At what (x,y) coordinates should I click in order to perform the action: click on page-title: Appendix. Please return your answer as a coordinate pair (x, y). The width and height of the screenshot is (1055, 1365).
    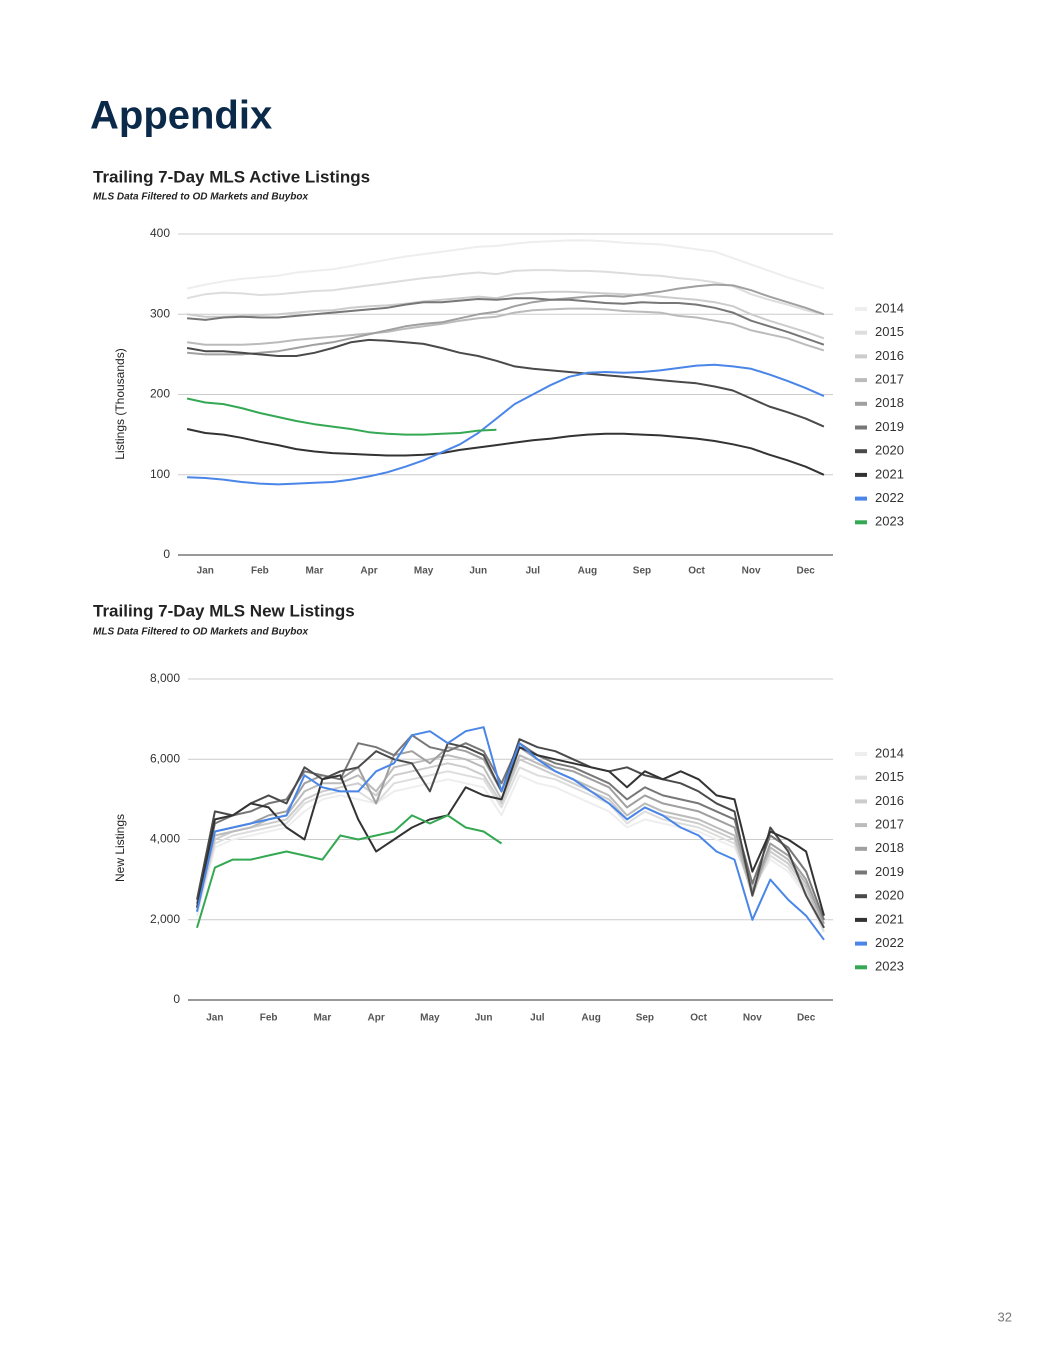
    Looking at the image, I should click on (181, 116).